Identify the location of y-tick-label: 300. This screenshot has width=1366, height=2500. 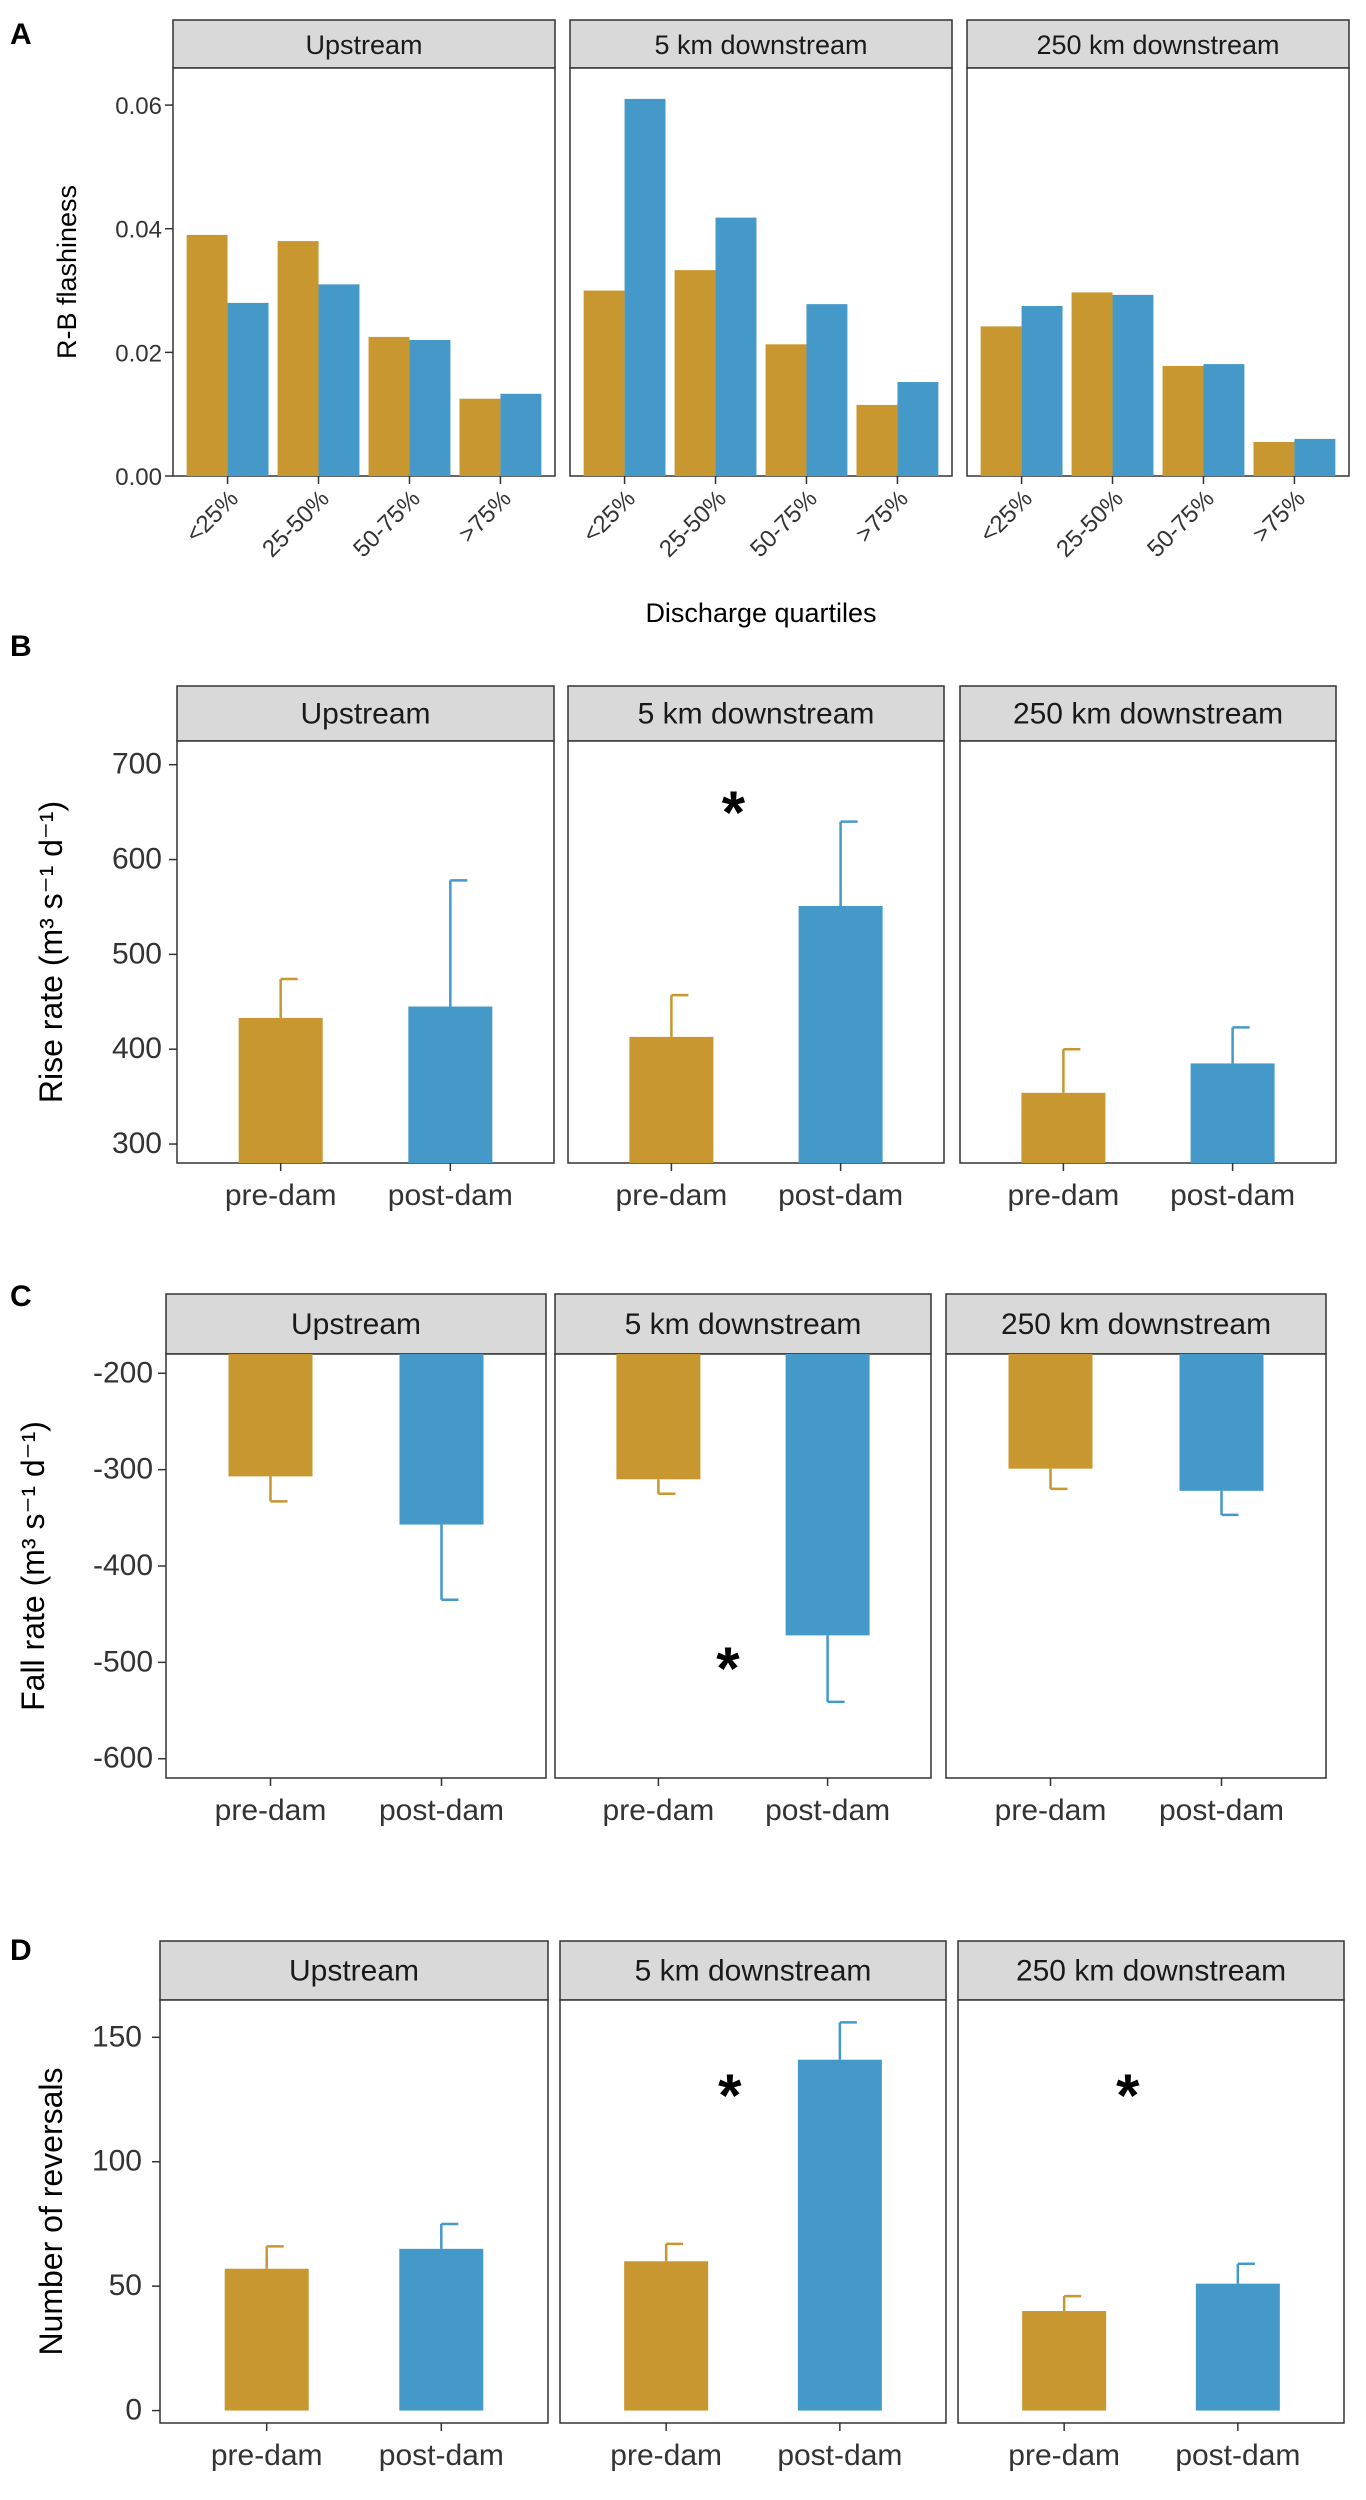
(137, 1143).